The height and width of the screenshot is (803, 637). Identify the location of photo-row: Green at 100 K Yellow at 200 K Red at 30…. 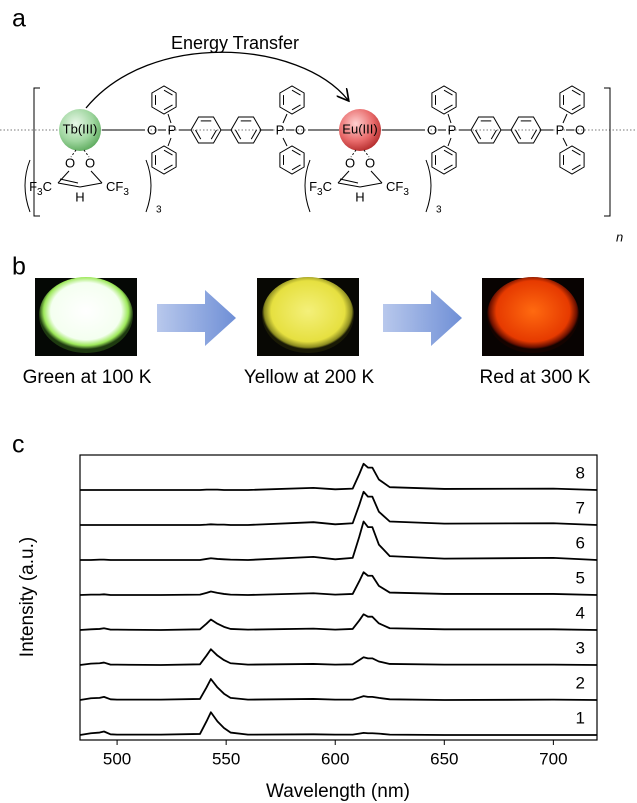
(307, 332).